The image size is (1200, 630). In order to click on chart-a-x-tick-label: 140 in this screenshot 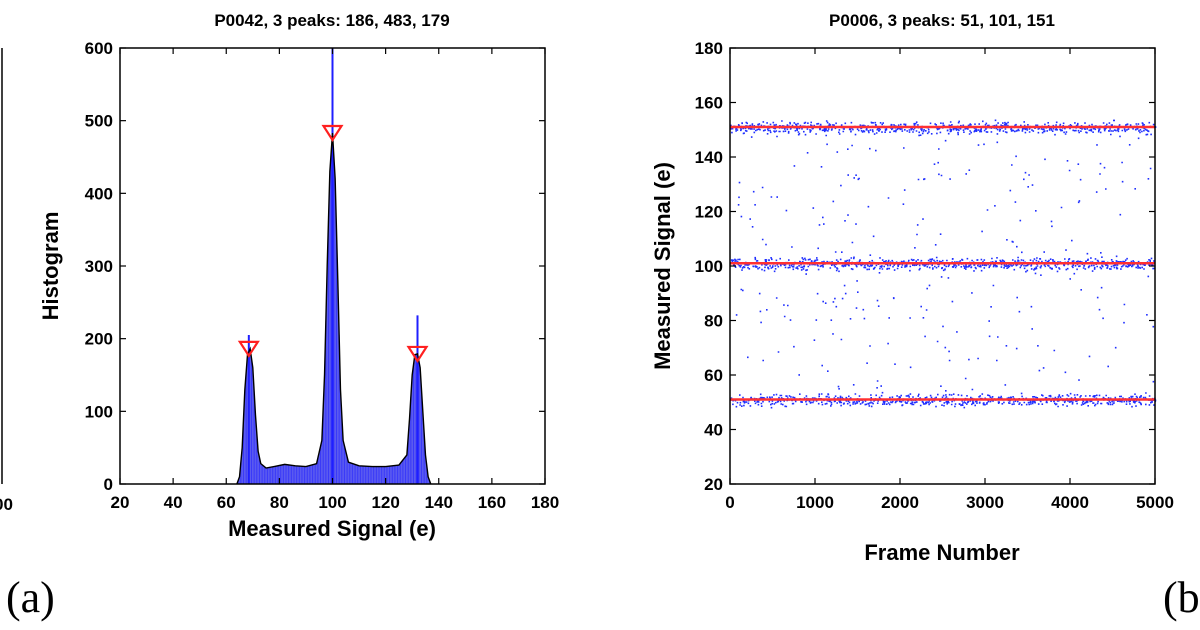, I will do `click(439, 502)`.